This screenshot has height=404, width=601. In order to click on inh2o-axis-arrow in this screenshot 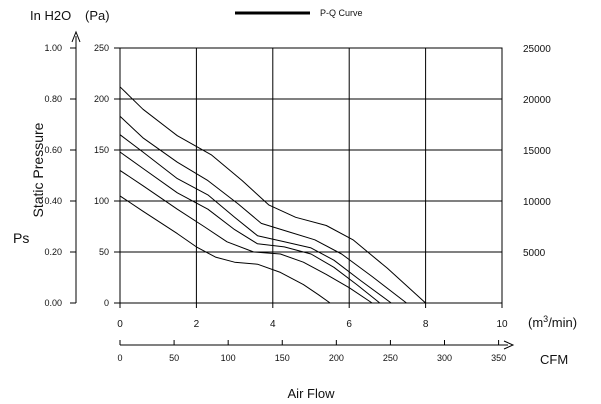, I will do `click(76, 36)`.